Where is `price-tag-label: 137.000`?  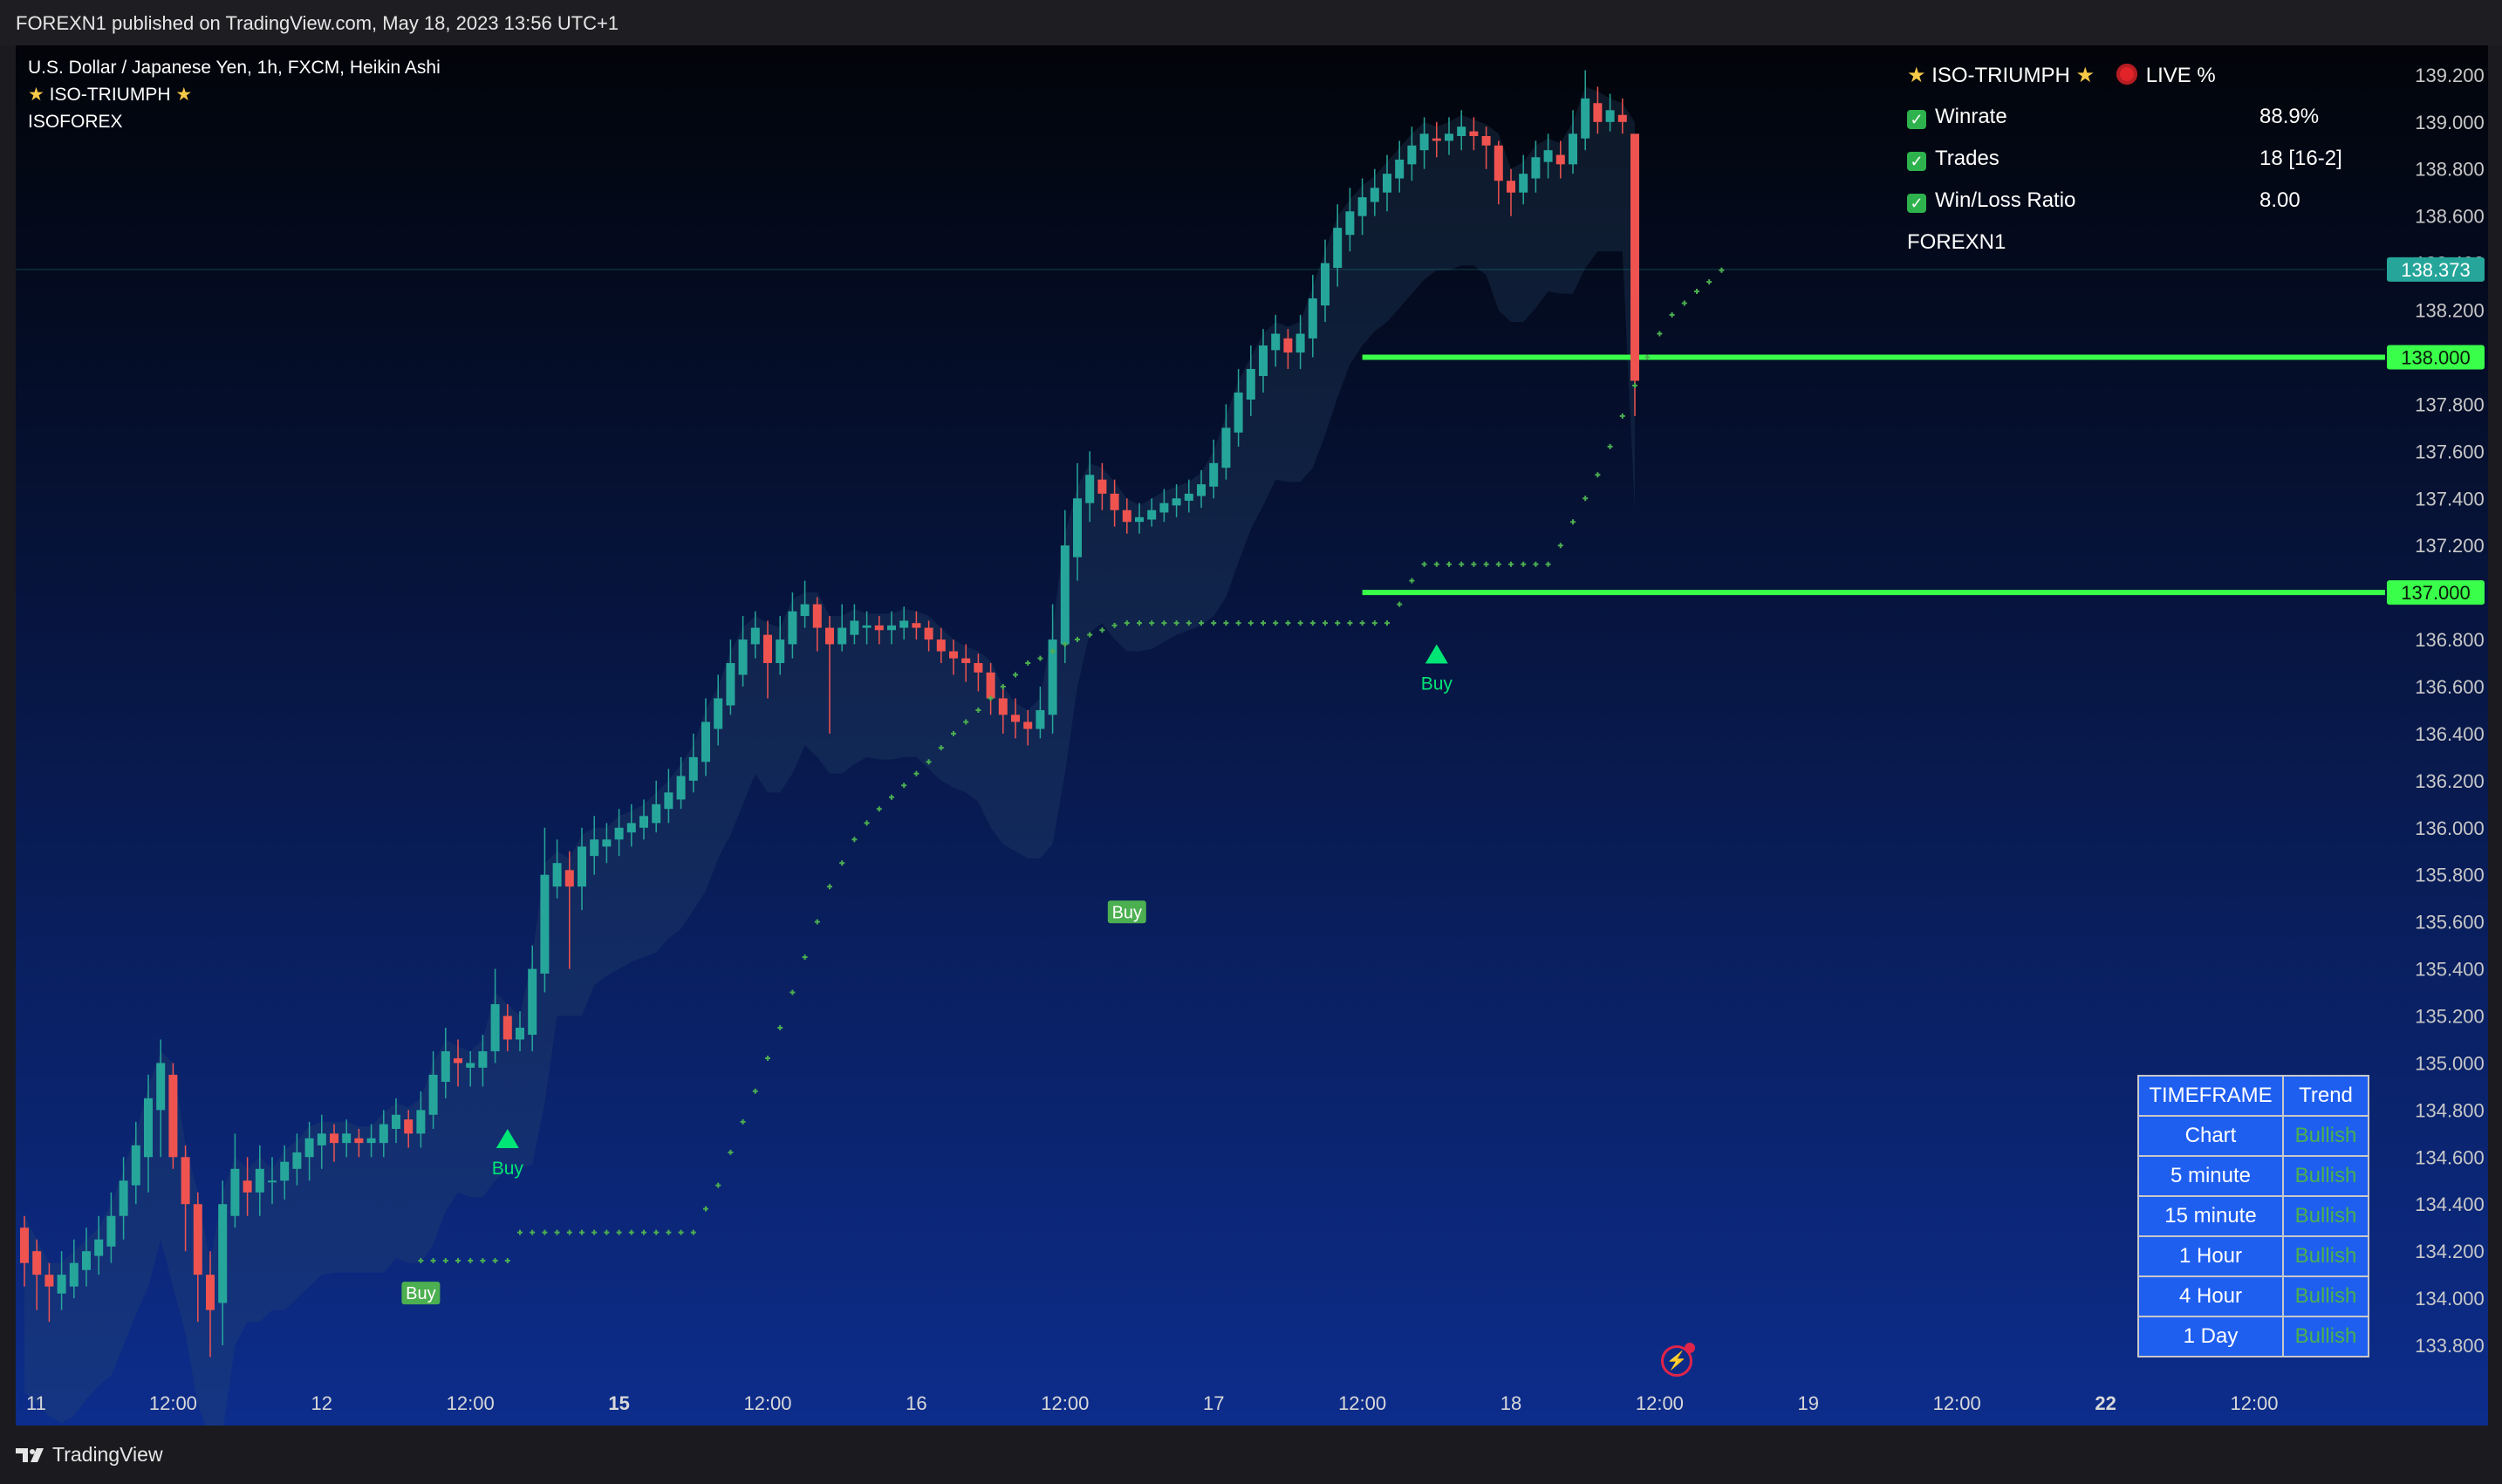
price-tag-label: 137.000 is located at coordinates (2436, 593).